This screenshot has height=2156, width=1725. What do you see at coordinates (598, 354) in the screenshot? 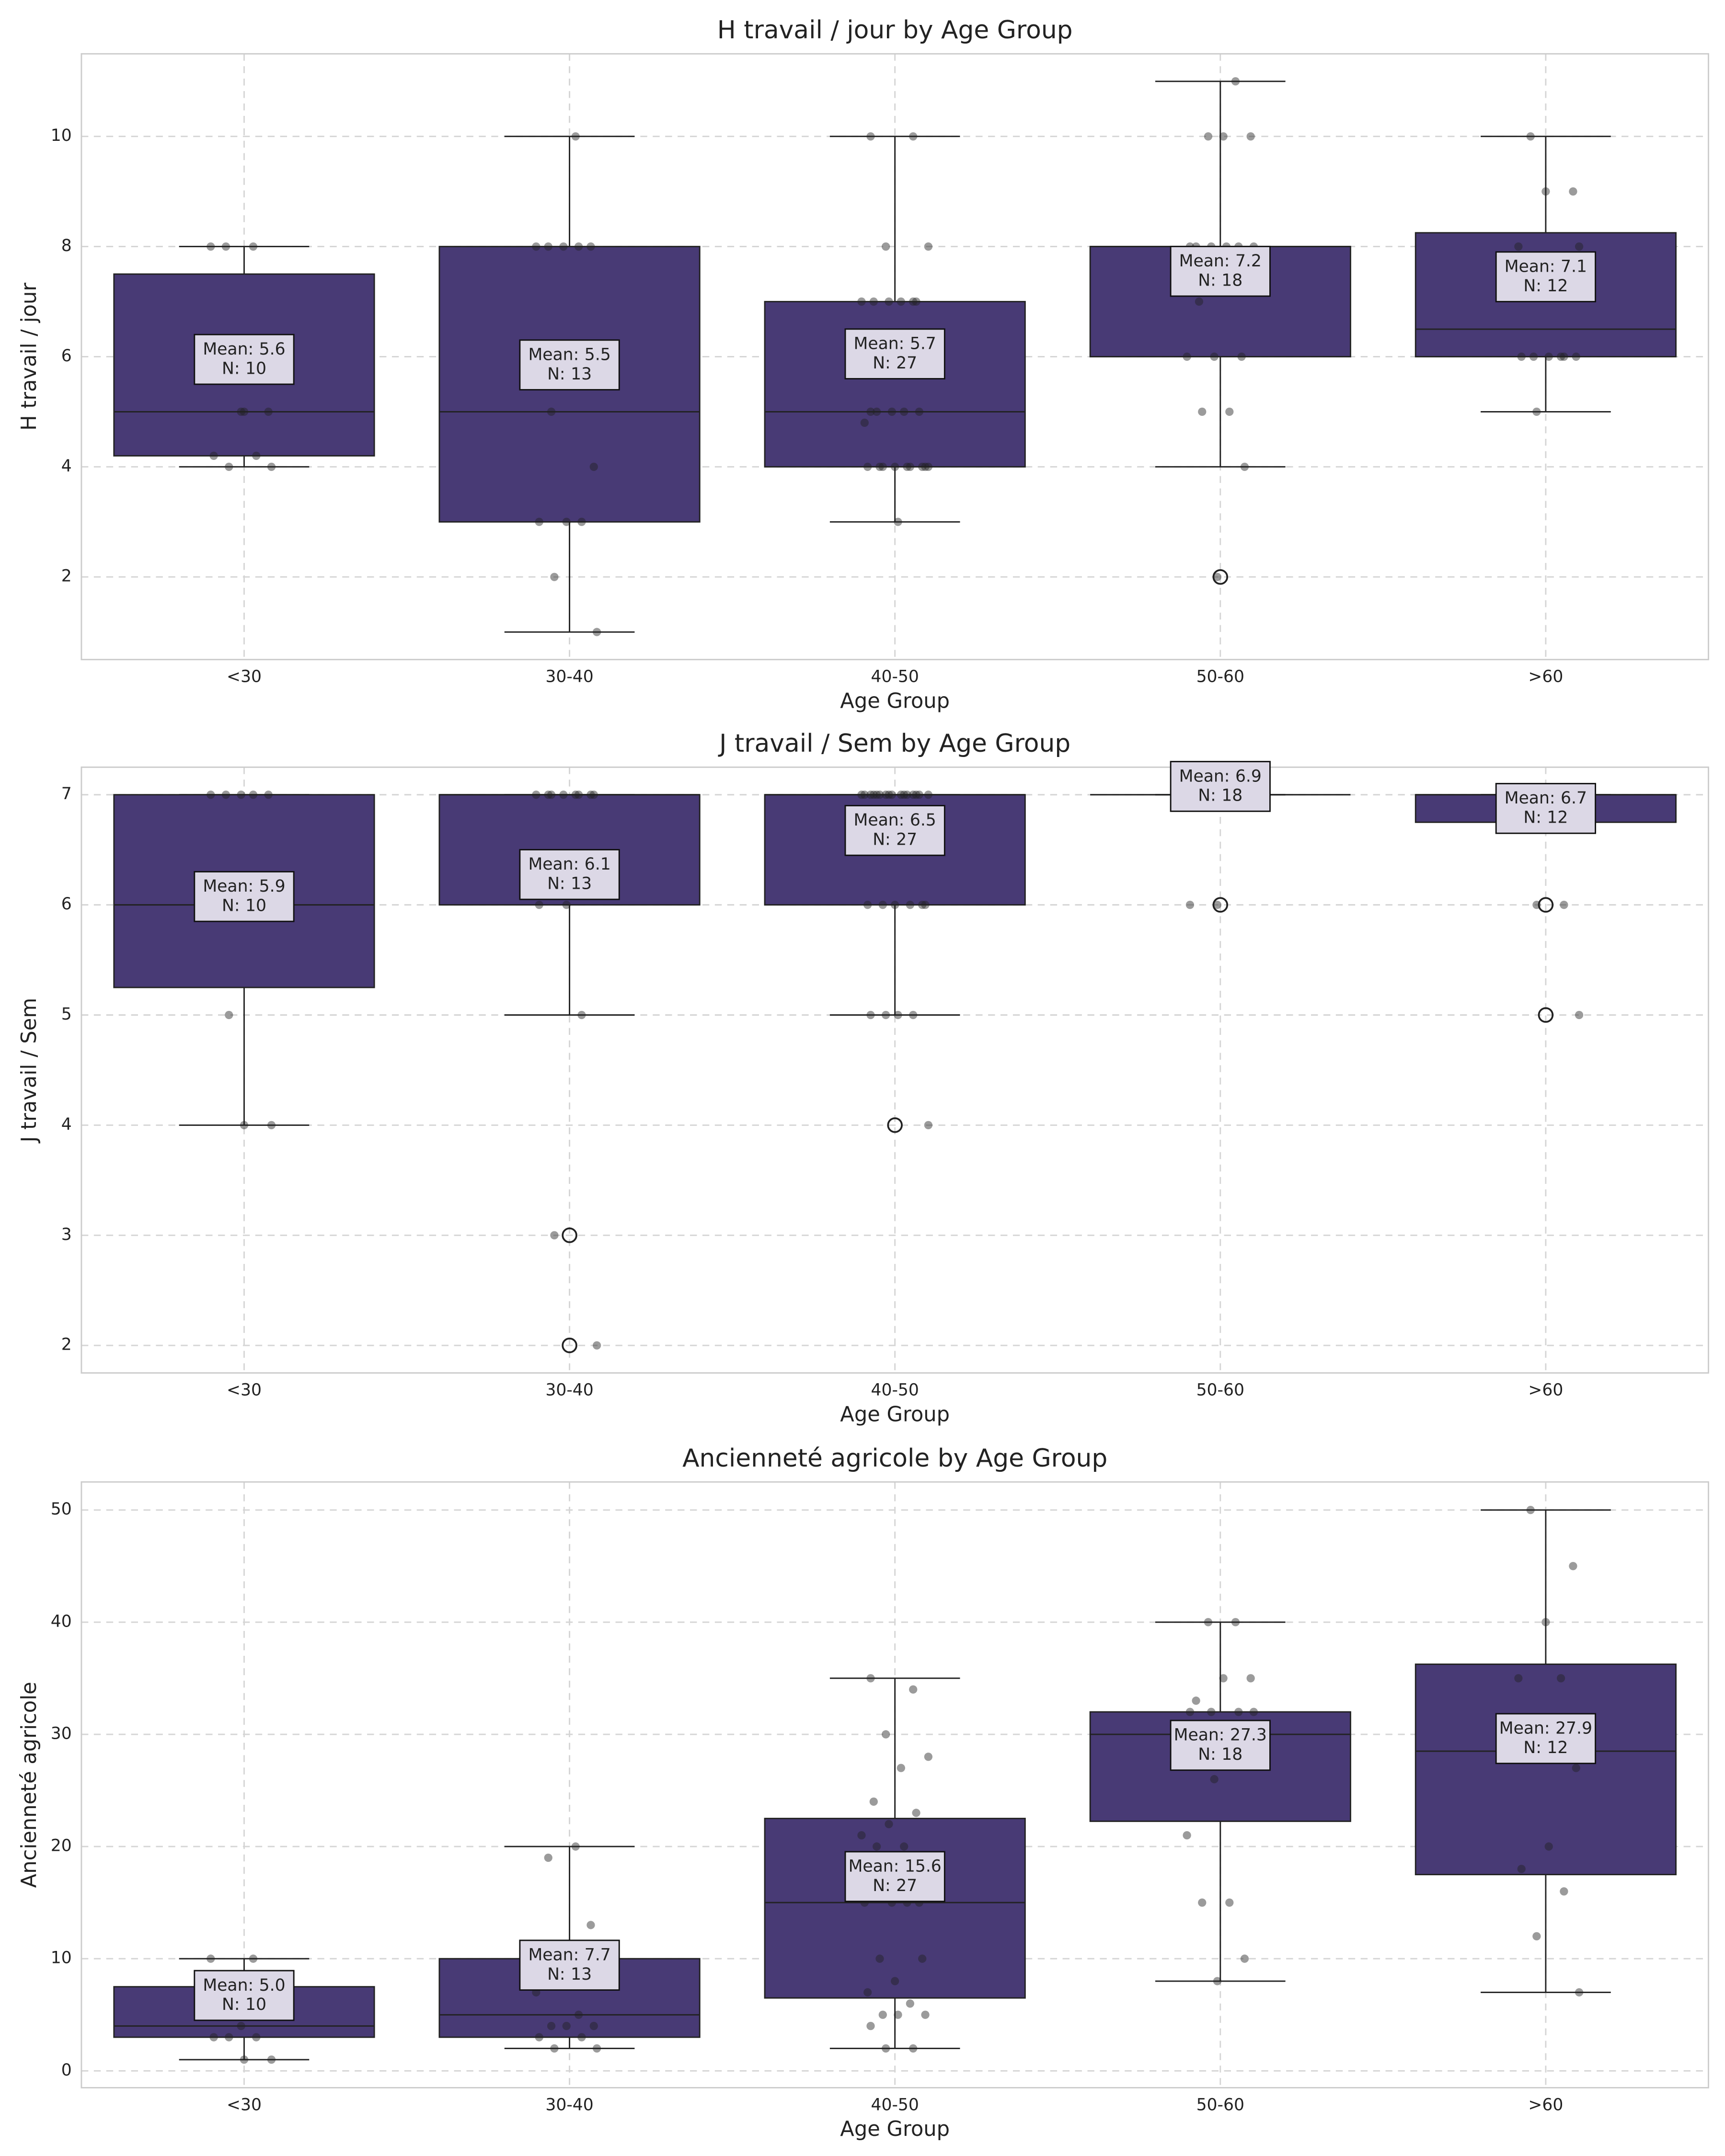
I see `mean-value: 5.5` at bounding box center [598, 354].